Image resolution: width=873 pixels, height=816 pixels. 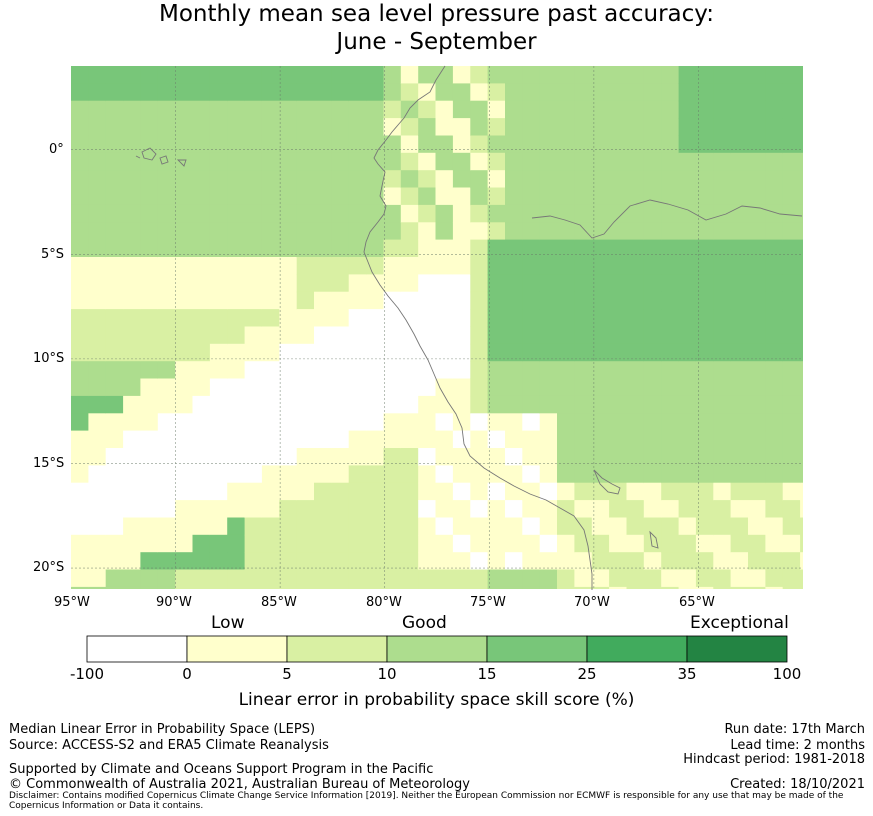 I want to click on footer-lead-time: Lead time: 2 months, so click(x=797, y=745).